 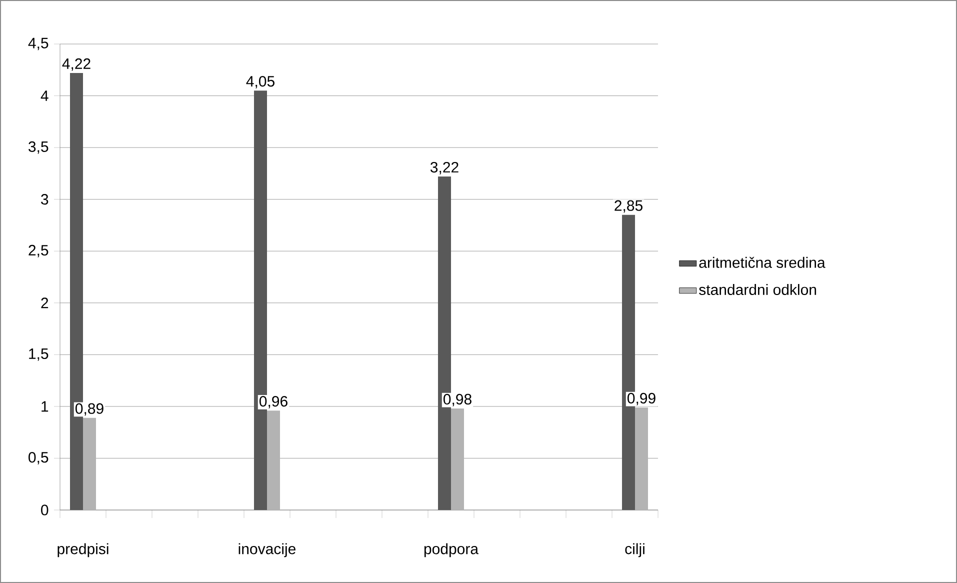 What do you see at coordinates (38, 251) in the screenshot?
I see `y-tick-label: 2,5` at bounding box center [38, 251].